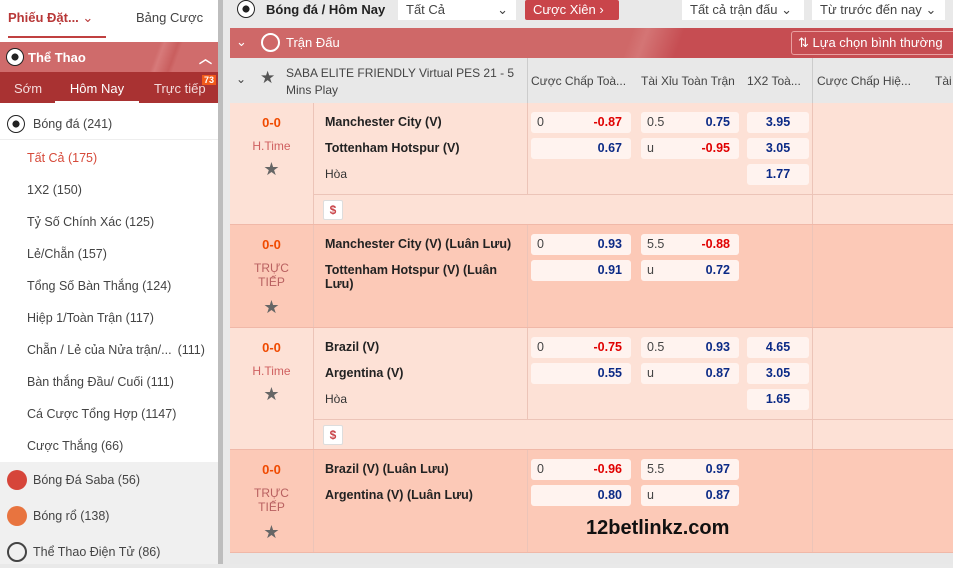  I want to click on tab-bet-slip: Phiếu Đặt... ⌄, so click(57, 19).